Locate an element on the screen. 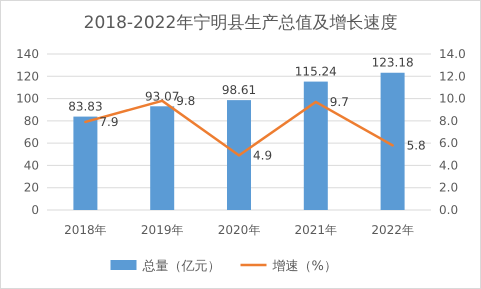  y-tick-label: 60 is located at coordinates (31, 143).